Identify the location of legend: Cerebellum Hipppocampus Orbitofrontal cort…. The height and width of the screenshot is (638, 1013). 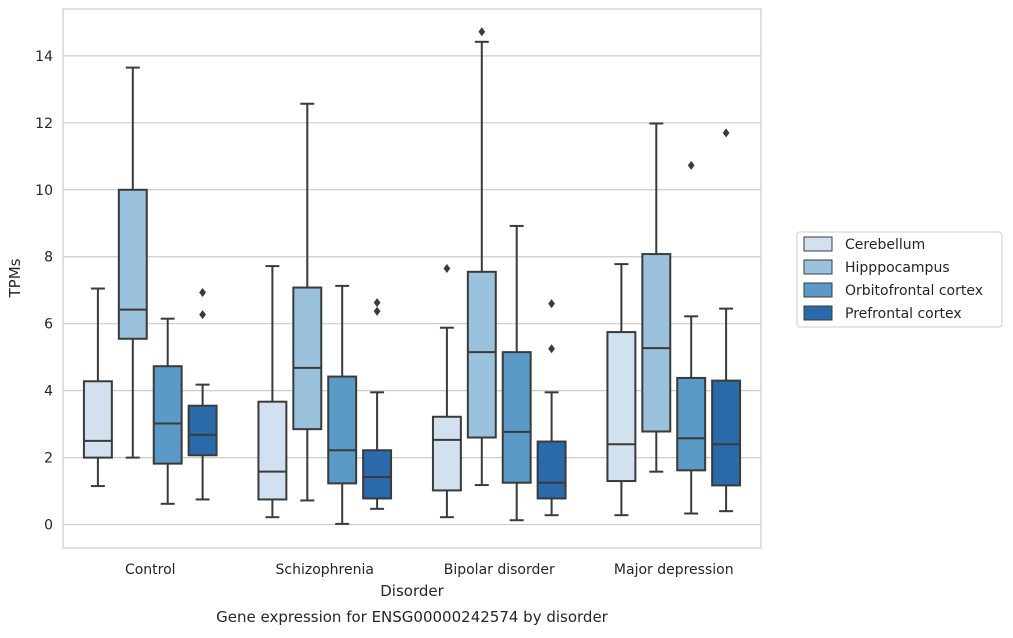
(899, 279).